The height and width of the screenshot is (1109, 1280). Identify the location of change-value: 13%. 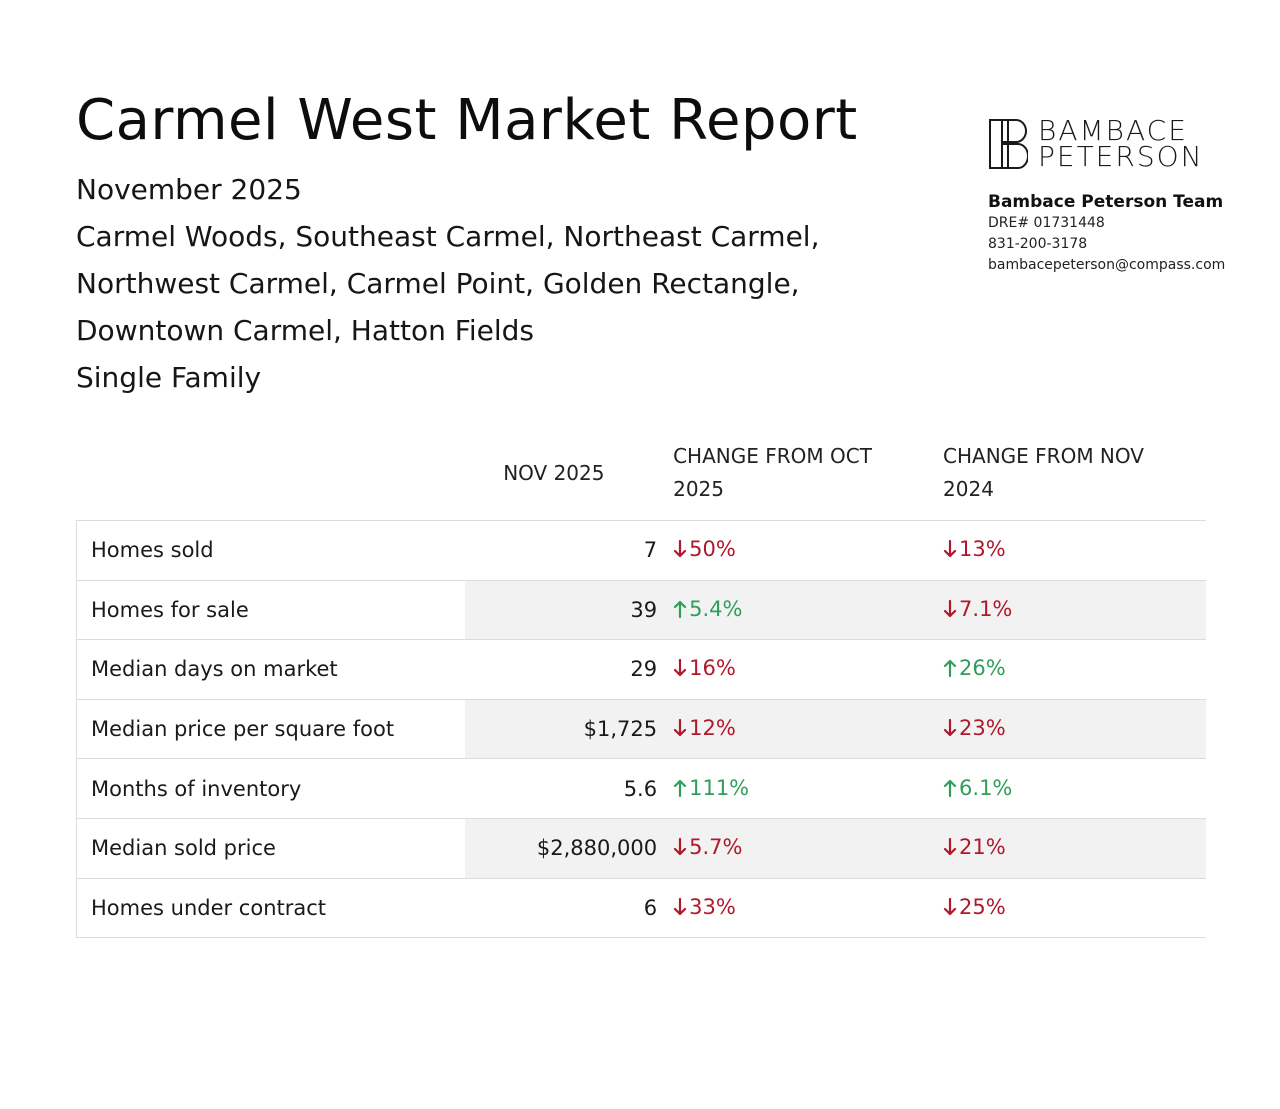
(982, 549).